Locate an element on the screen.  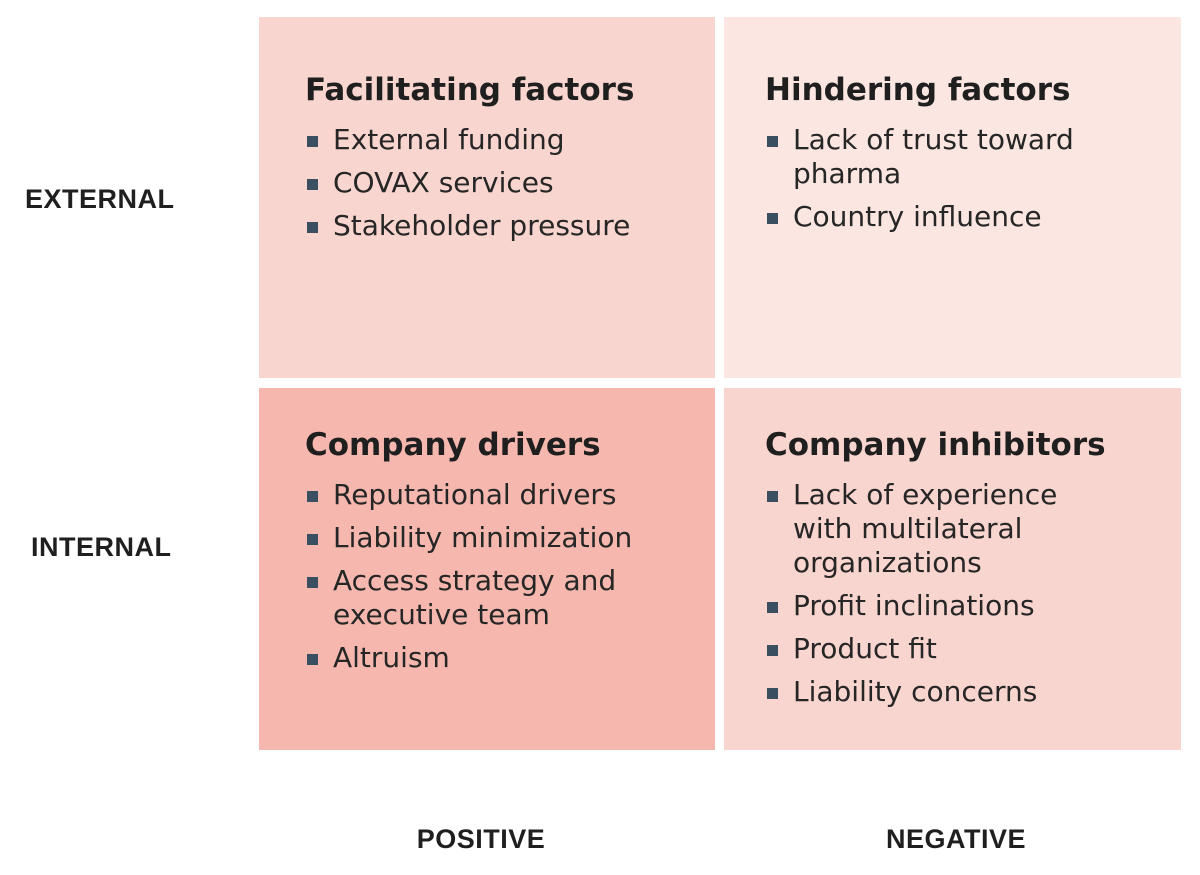
quadrant-title: Company inhibitors is located at coordinates (935, 445).